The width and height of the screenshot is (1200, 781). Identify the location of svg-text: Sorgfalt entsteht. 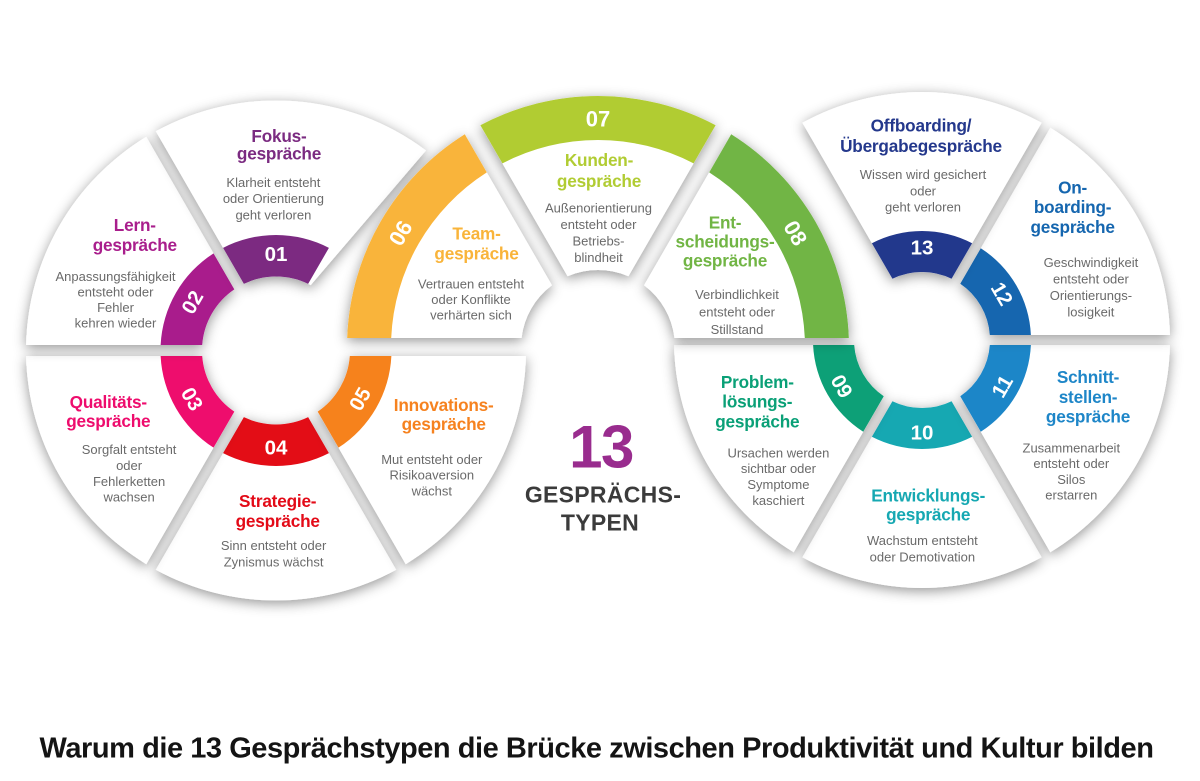
(129, 449).